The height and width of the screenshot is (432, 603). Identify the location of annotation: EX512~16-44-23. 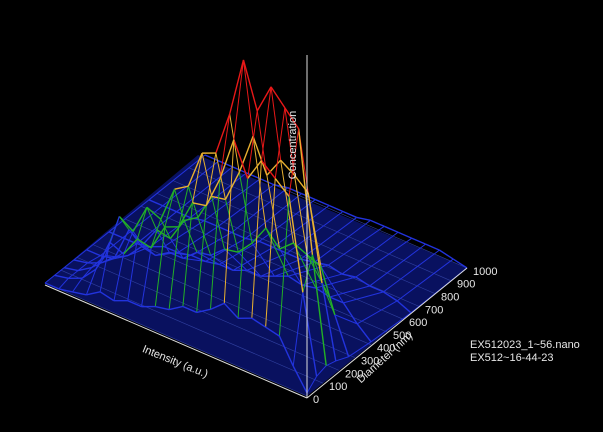
(511, 358).